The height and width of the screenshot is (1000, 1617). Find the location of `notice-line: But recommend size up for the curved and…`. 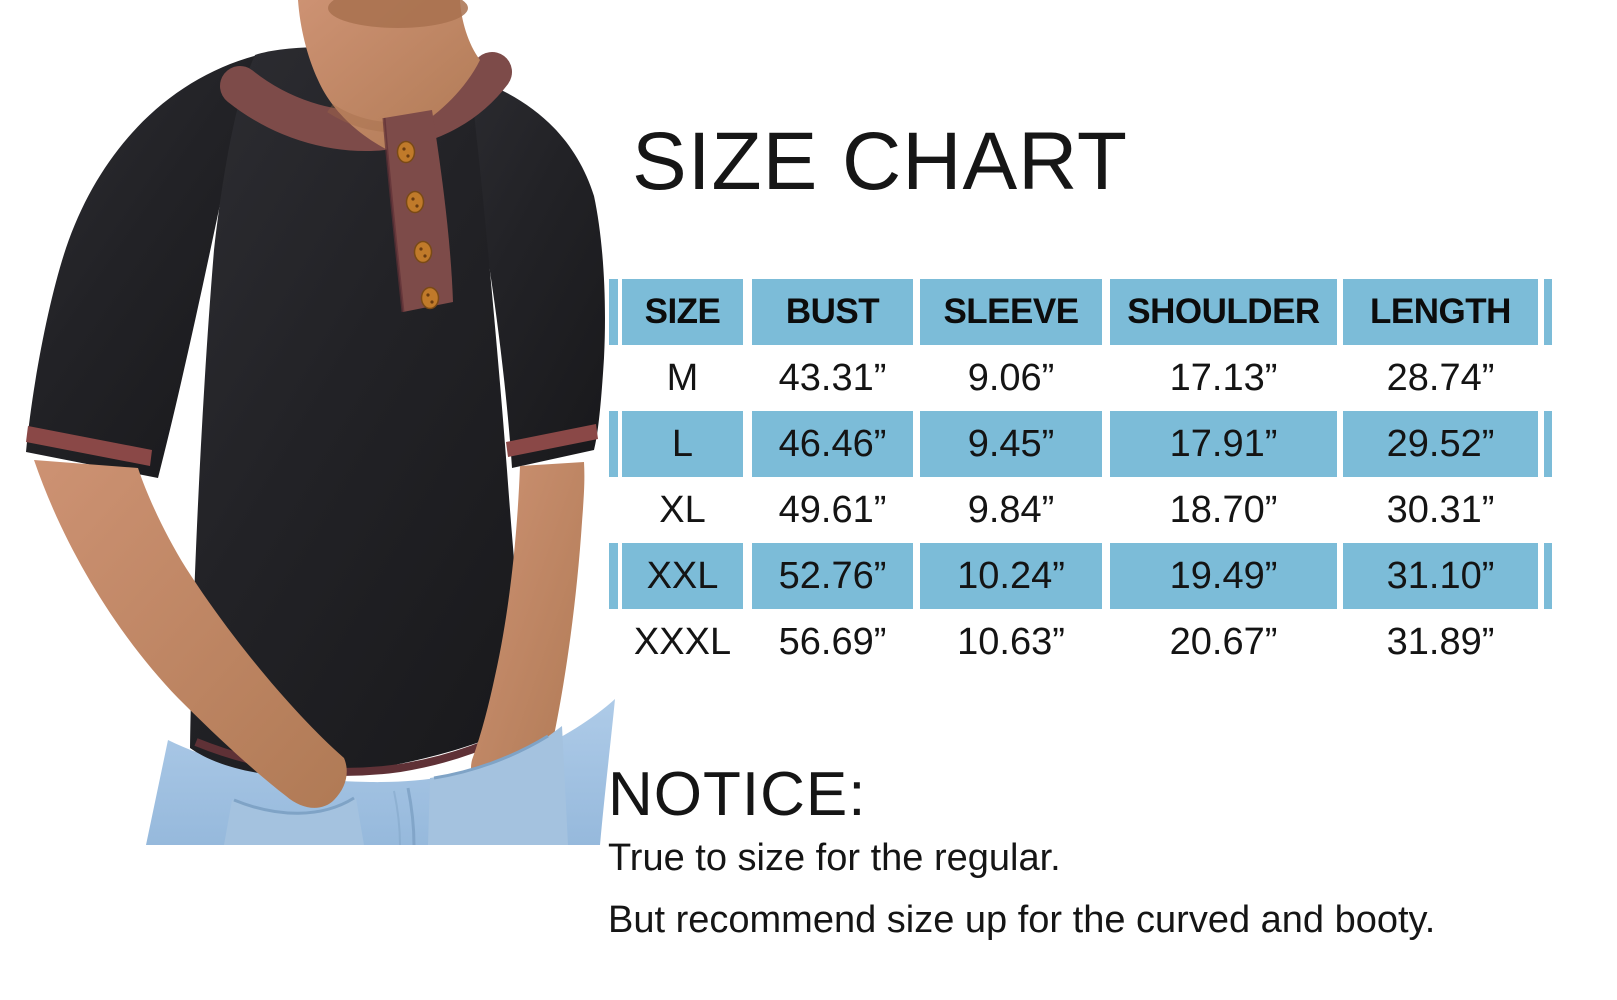

notice-line: But recommend size up for the curved and… is located at coordinates (1022, 920).